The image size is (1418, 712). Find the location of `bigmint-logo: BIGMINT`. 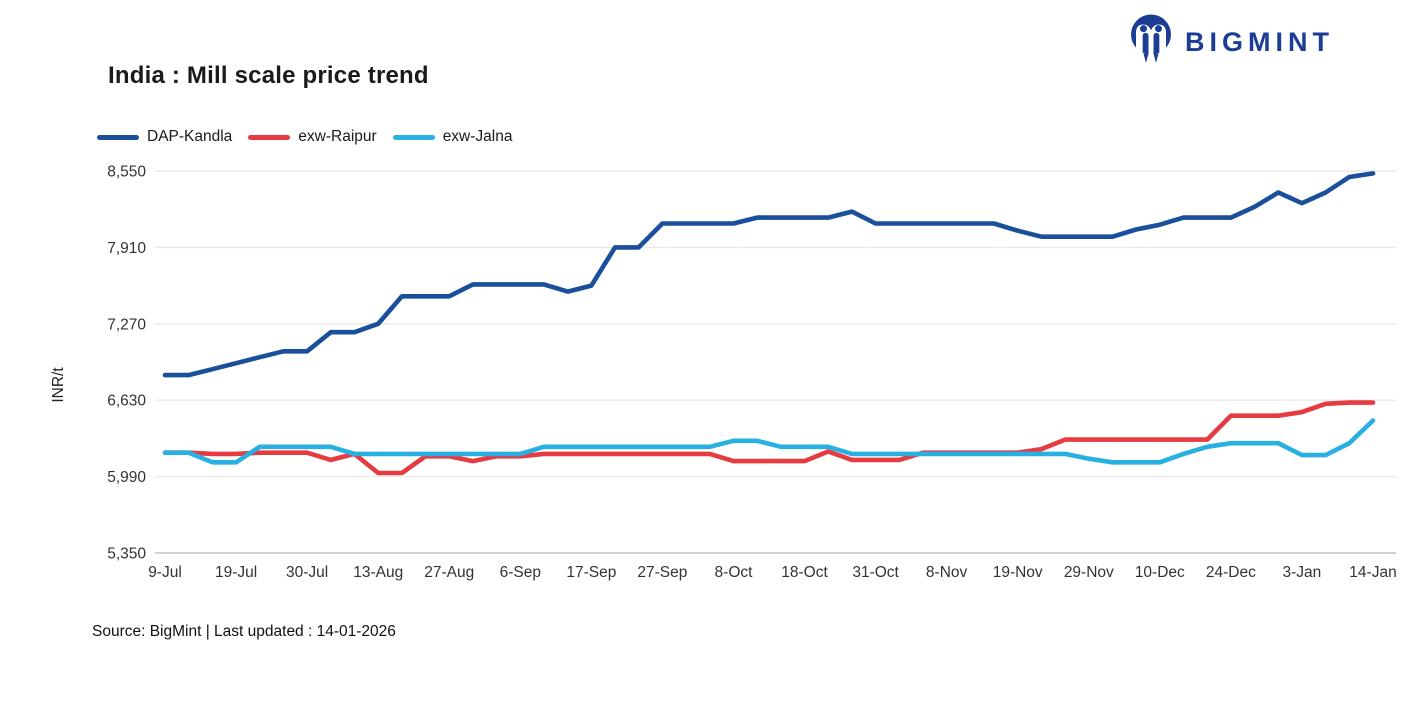

bigmint-logo: BIGMINT is located at coordinates (1230, 42).